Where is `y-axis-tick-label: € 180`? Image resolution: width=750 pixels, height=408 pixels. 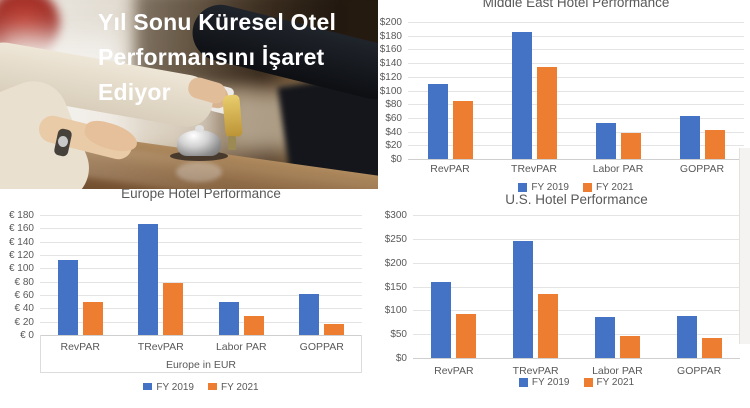 y-axis-tick-label: € 180 is located at coordinates (21, 215).